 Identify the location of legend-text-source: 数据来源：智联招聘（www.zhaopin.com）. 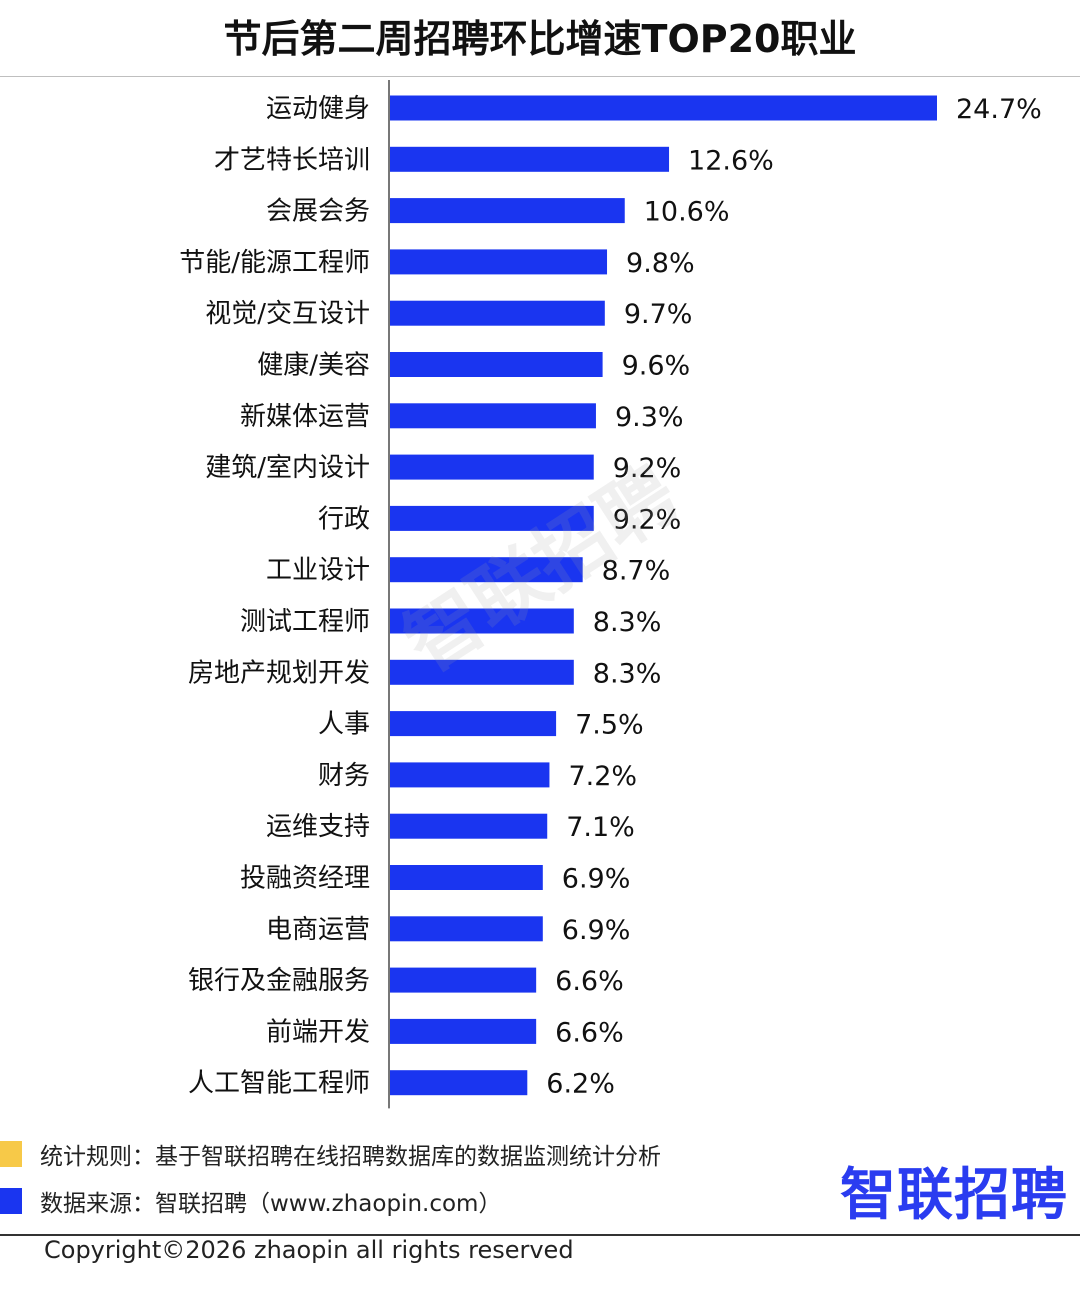
(271, 1204).